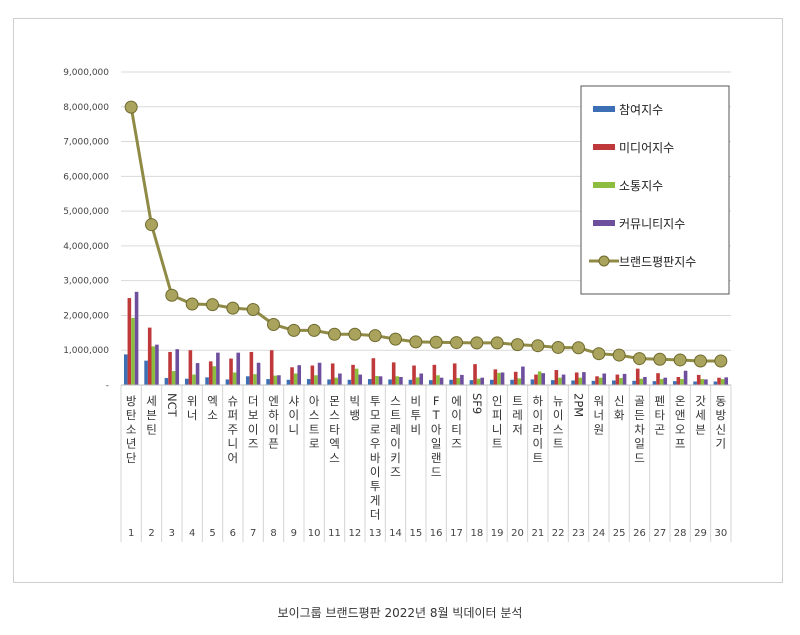 Image resolution: width=800 pixels, height=635 pixels. What do you see at coordinates (454, 374) in the screenshot?
I see `bar-17-미디어지수` at bounding box center [454, 374].